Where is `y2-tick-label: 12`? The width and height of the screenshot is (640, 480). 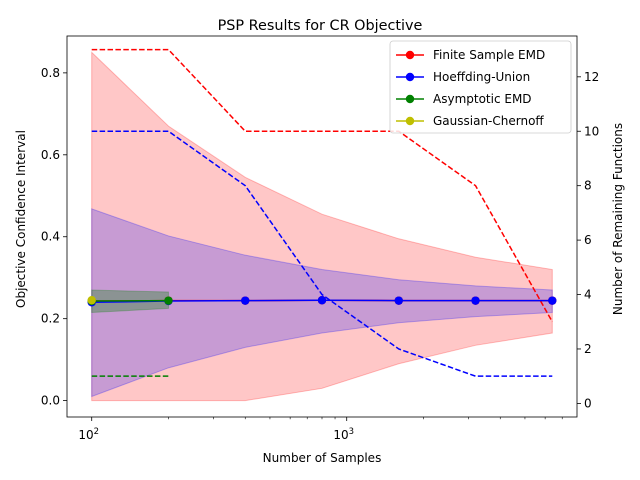 y2-tick-label: 12 is located at coordinates (591, 77).